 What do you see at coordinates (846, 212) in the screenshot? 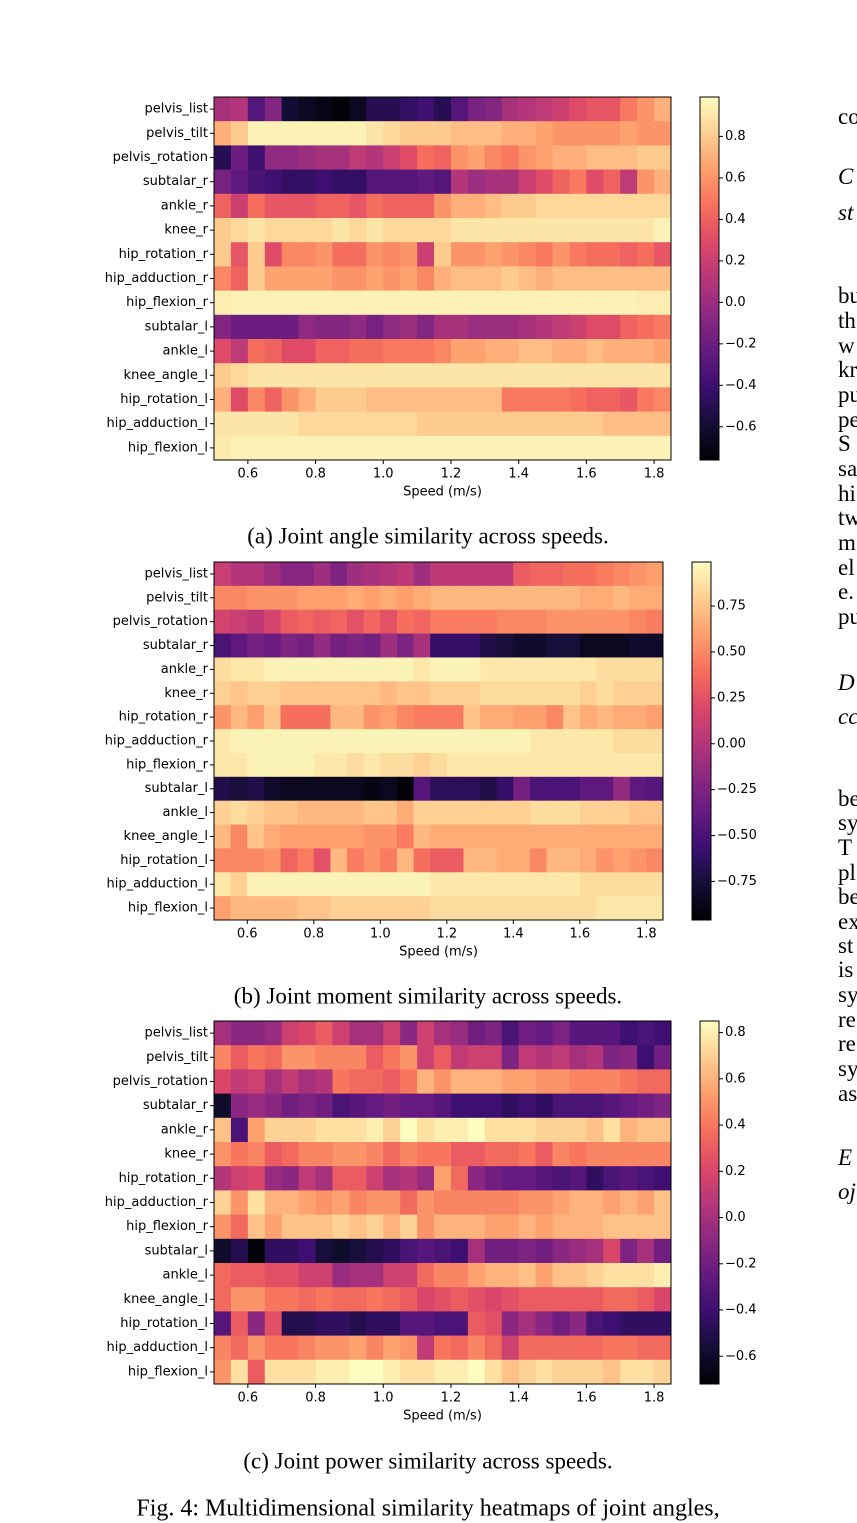
I see `side-text-fragment: st` at bounding box center [846, 212].